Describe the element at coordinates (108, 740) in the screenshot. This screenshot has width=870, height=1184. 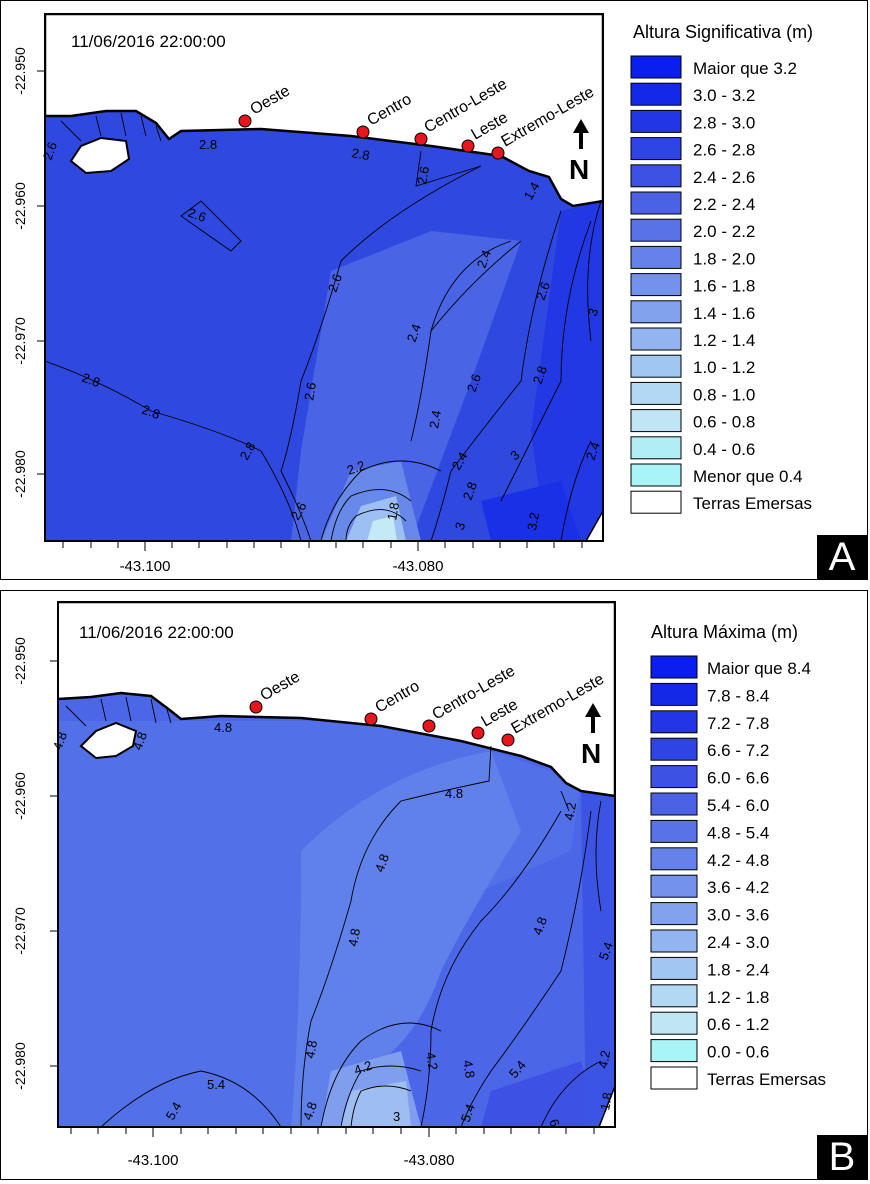
I see `land-island` at that location.